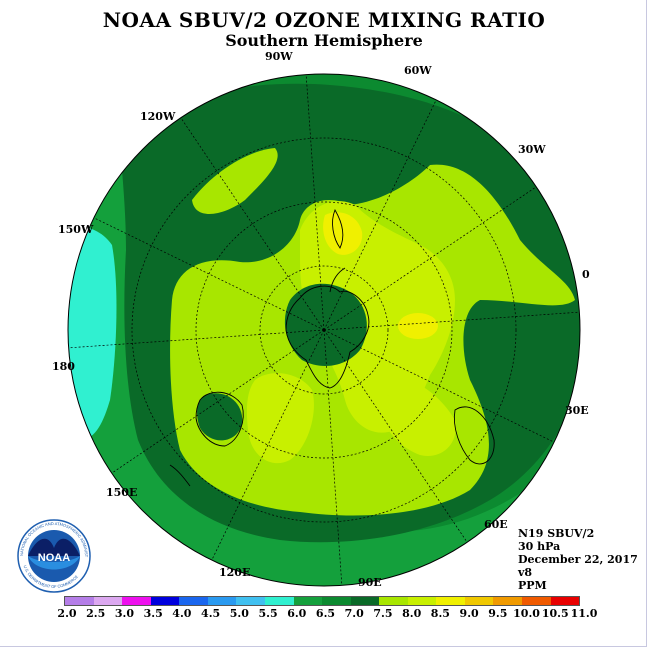 The height and width of the screenshot is (648, 648). I want to click on region-antarctic-low, so click(325, 324).